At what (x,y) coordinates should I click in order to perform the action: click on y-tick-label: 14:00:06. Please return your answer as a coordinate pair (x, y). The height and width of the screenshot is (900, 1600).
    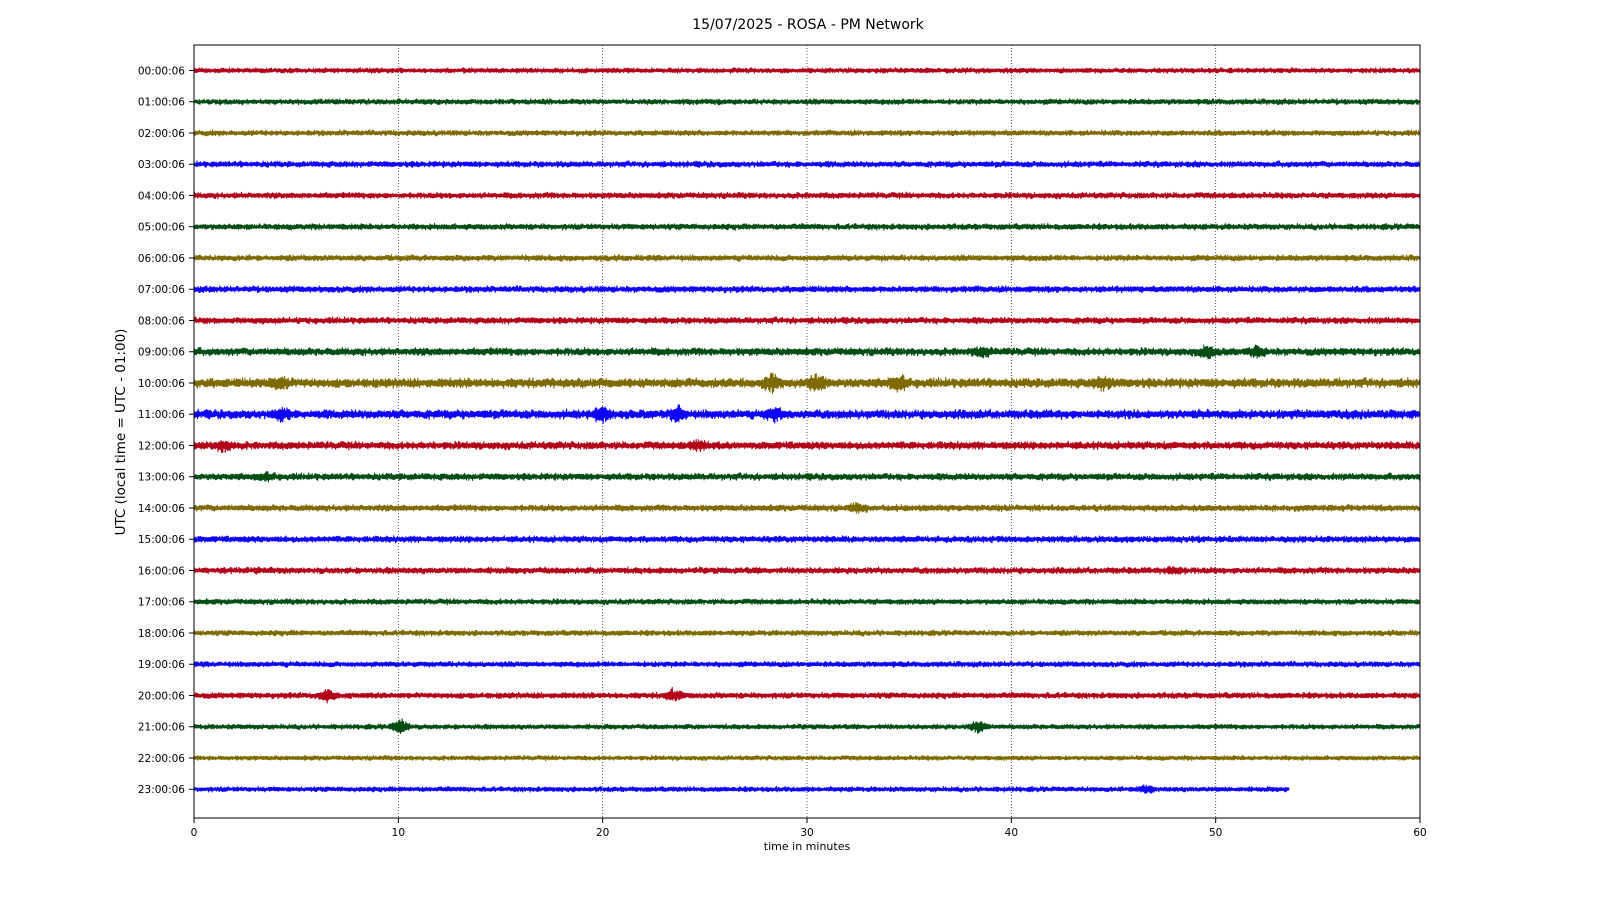
    Looking at the image, I should click on (161, 509).